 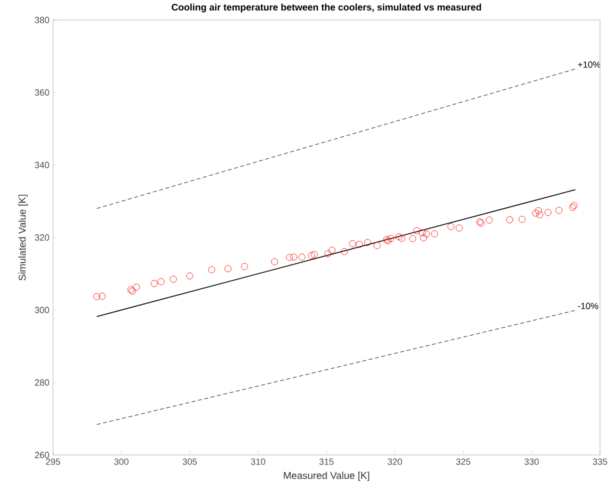 I want to click on y-tick-label: 320, so click(x=42, y=237).